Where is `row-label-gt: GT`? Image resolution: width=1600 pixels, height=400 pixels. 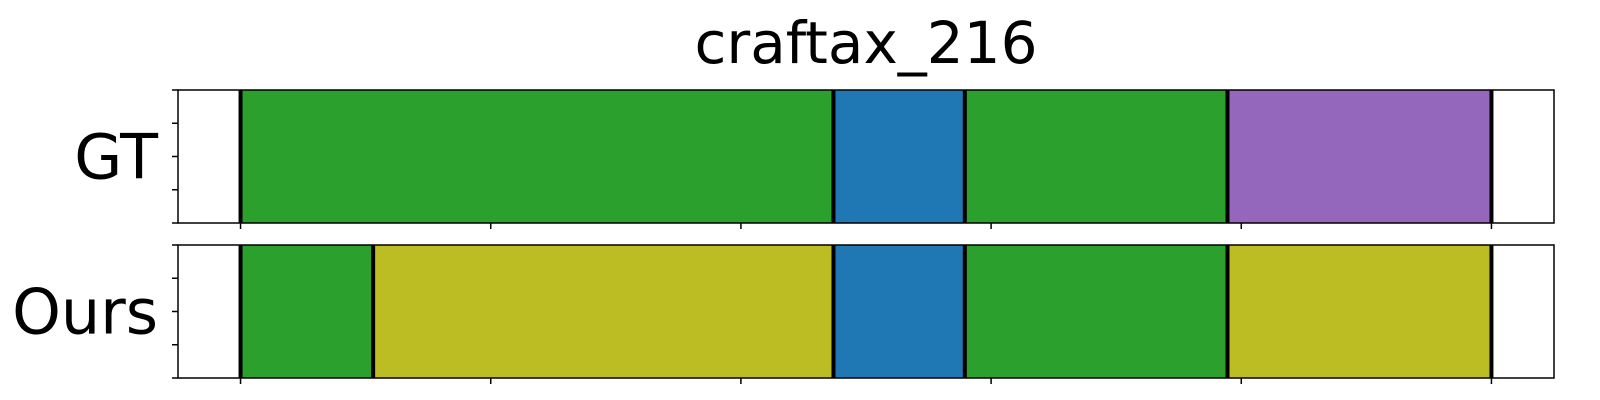
row-label-gt: GT is located at coordinates (116, 157).